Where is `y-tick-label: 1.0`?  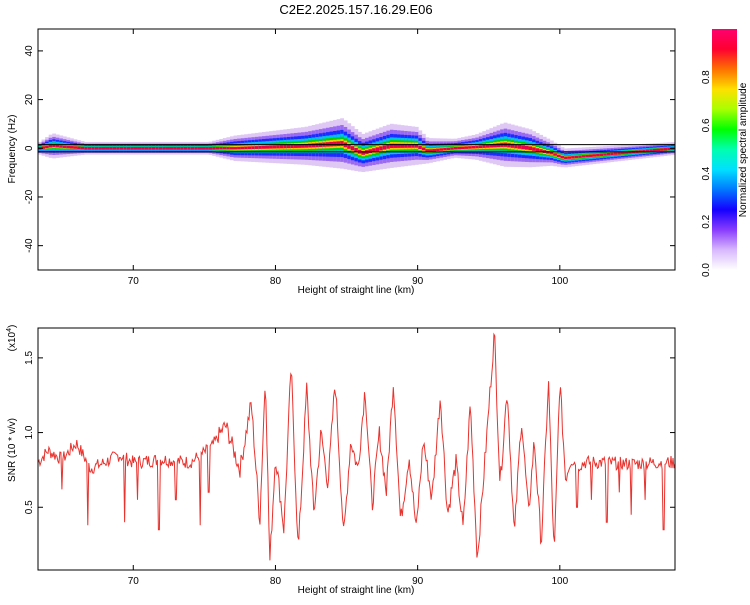 y-tick-label: 1.0 is located at coordinates (29, 432).